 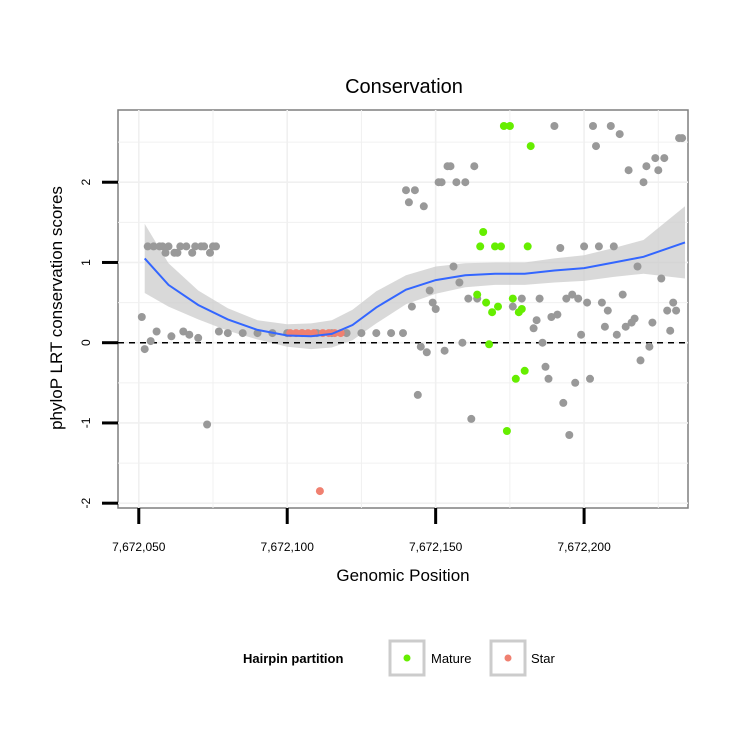 What do you see at coordinates (86, 182) in the screenshot?
I see `y-tick-label: 2` at bounding box center [86, 182].